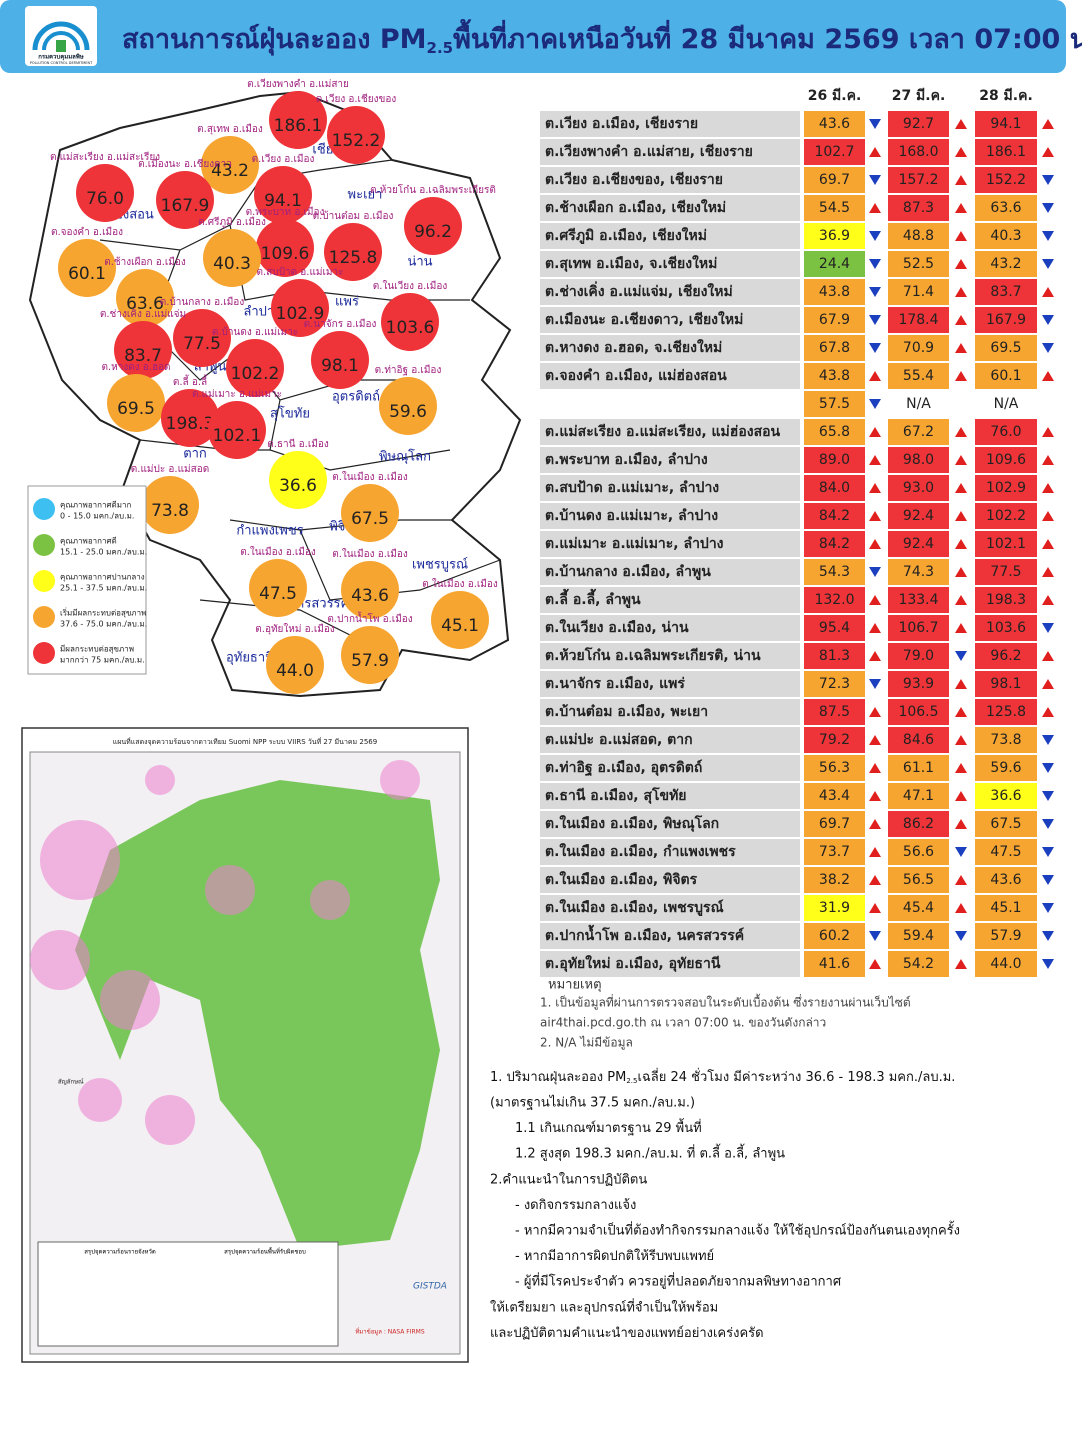 The image size is (1082, 1440). What do you see at coordinates (1006, 516) in the screenshot?
I see `pm-value: 102.2` at bounding box center [1006, 516].